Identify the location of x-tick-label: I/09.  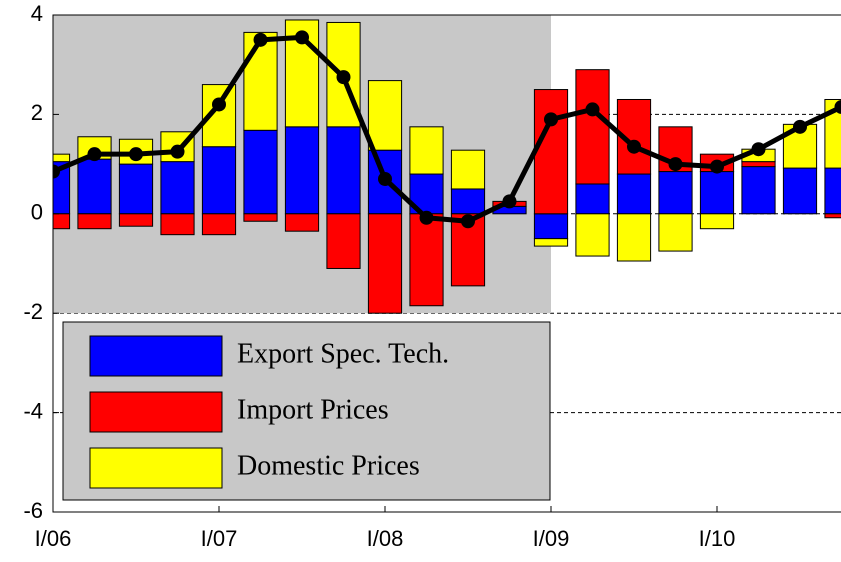
(551, 538).